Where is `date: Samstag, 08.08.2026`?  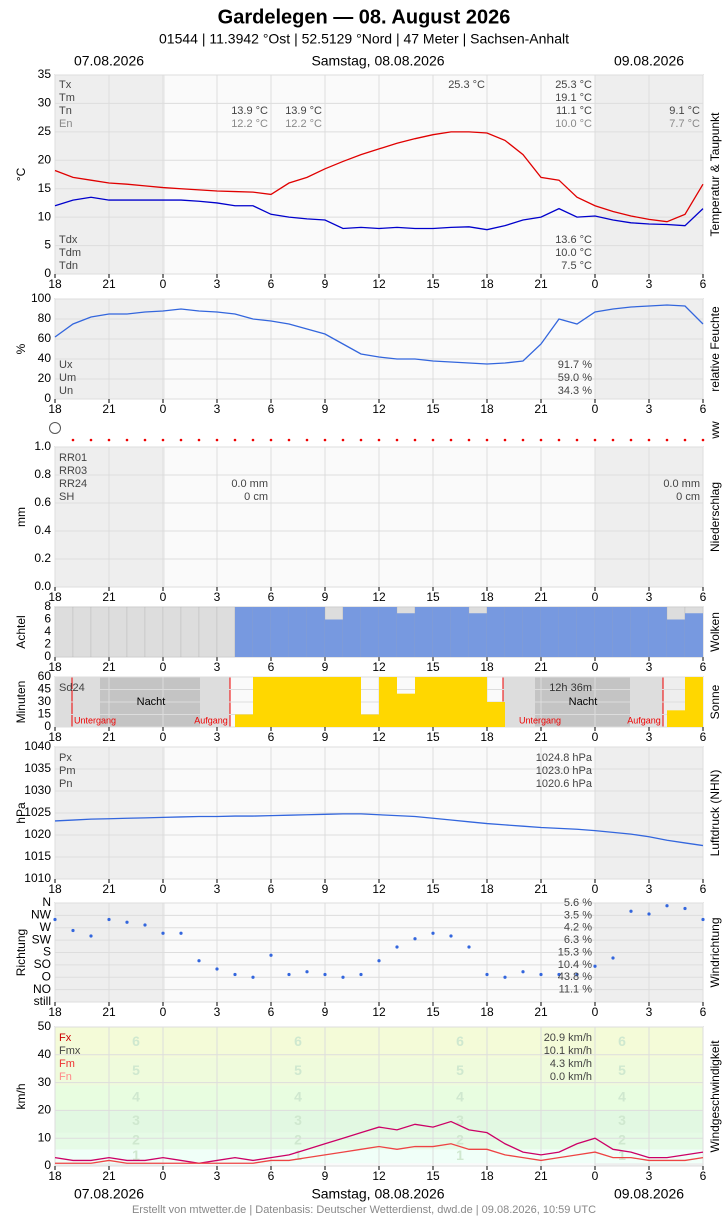 date: Samstag, 08.08.2026 is located at coordinates (377, 61).